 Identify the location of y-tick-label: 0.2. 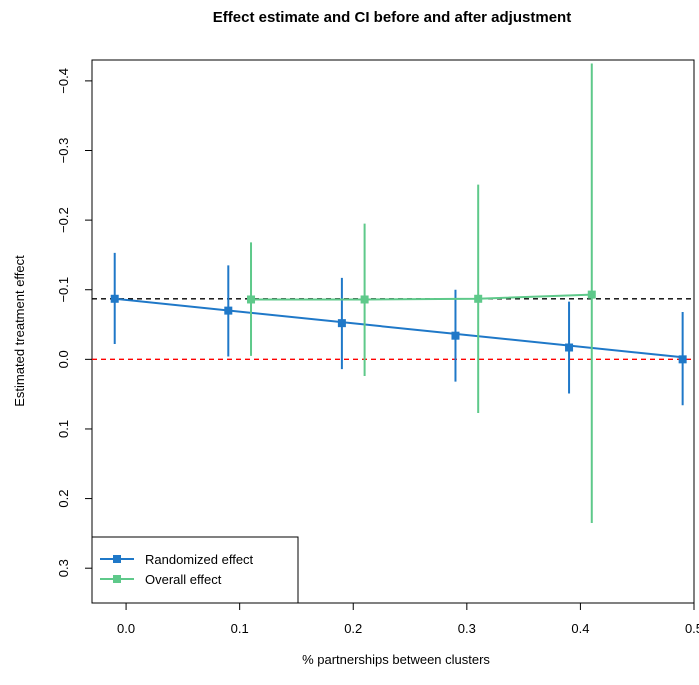
(63, 499).